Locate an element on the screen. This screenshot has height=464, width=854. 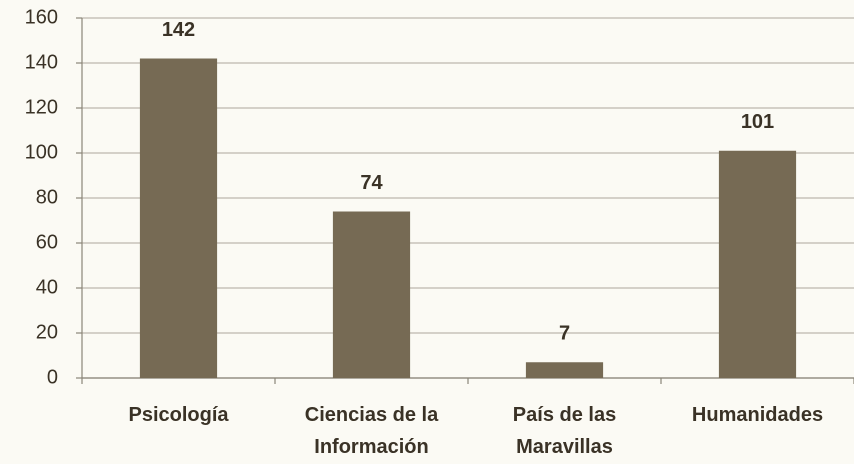
data-label: 142 is located at coordinates (178, 30).